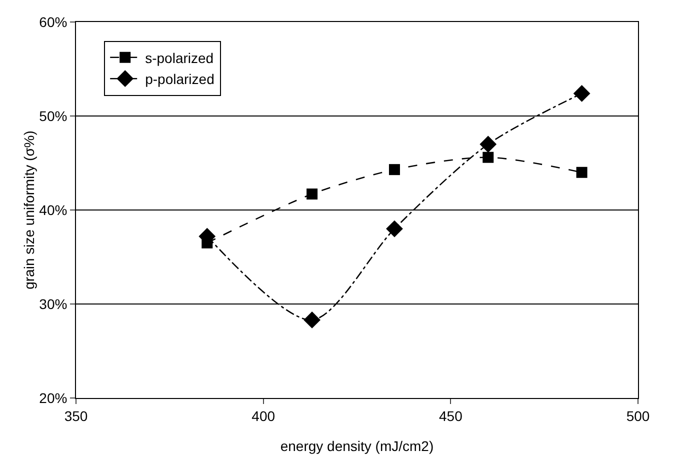 This screenshot has width=684, height=476. I want to click on legend-label: p-polarized, so click(179, 79).